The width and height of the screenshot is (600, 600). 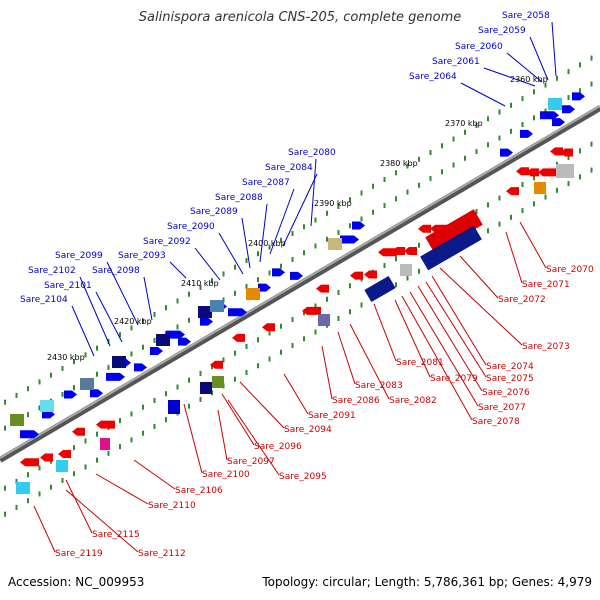 What do you see at coordinates (239, 198) in the screenshot?
I see `gene-label: Sare_2088` at bounding box center [239, 198].